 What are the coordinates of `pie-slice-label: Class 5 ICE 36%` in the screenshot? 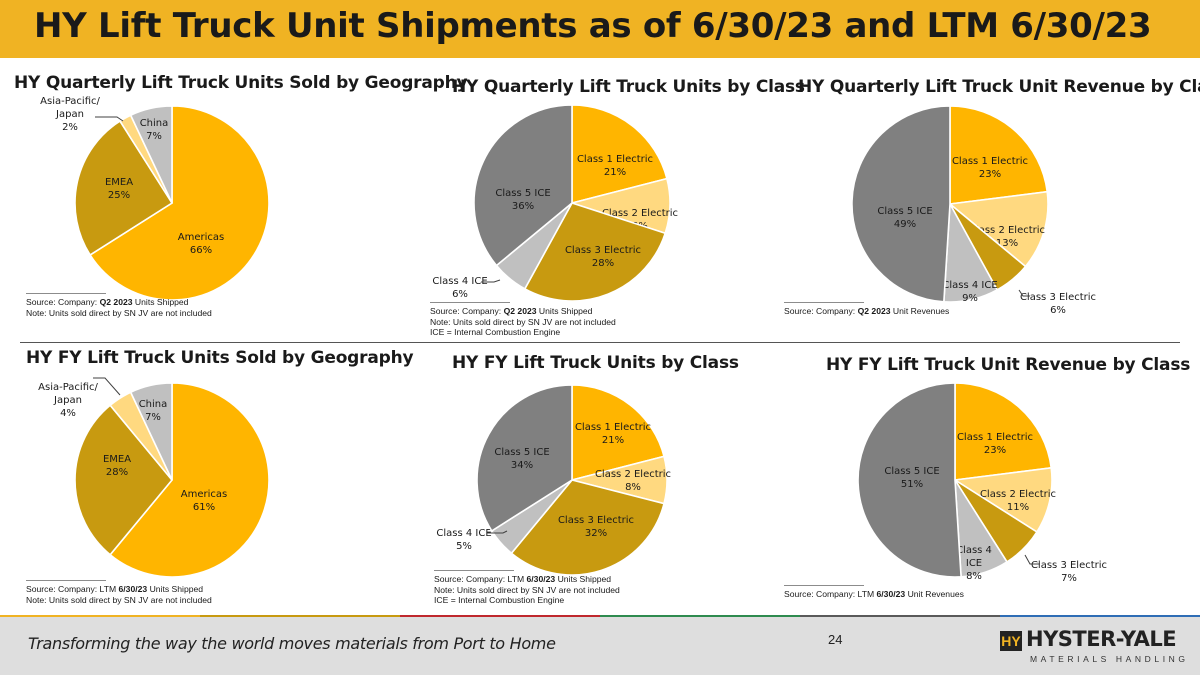 It's located at (522, 200).